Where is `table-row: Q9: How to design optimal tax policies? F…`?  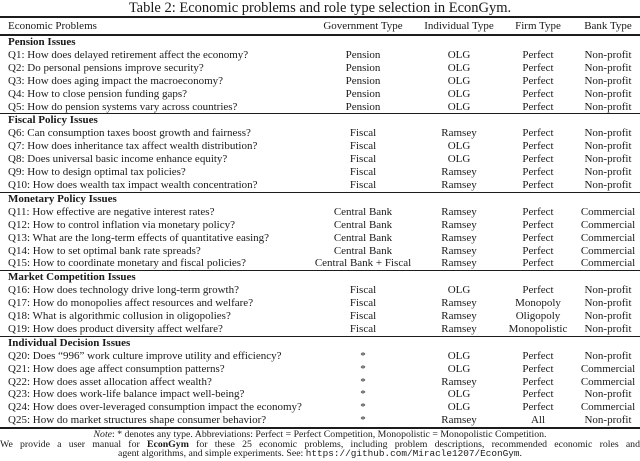 table-row: Q9: How to design optimal tax policies? F… is located at coordinates (320, 172).